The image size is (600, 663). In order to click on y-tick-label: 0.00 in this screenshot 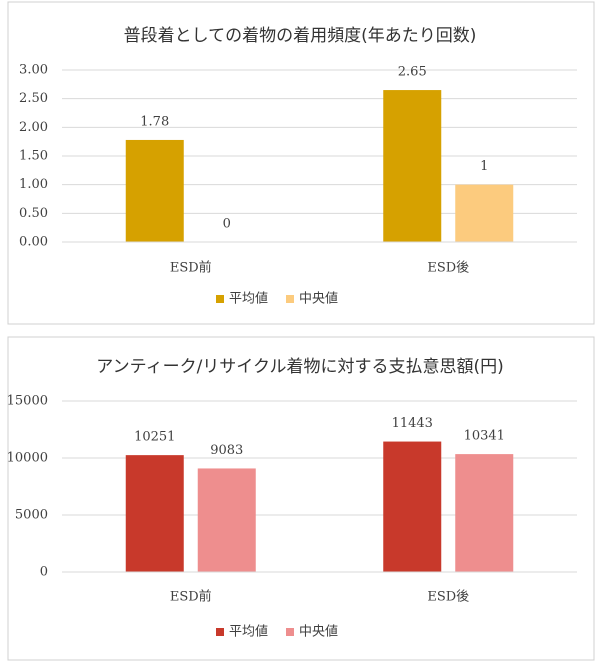, I will do `click(33, 242)`.